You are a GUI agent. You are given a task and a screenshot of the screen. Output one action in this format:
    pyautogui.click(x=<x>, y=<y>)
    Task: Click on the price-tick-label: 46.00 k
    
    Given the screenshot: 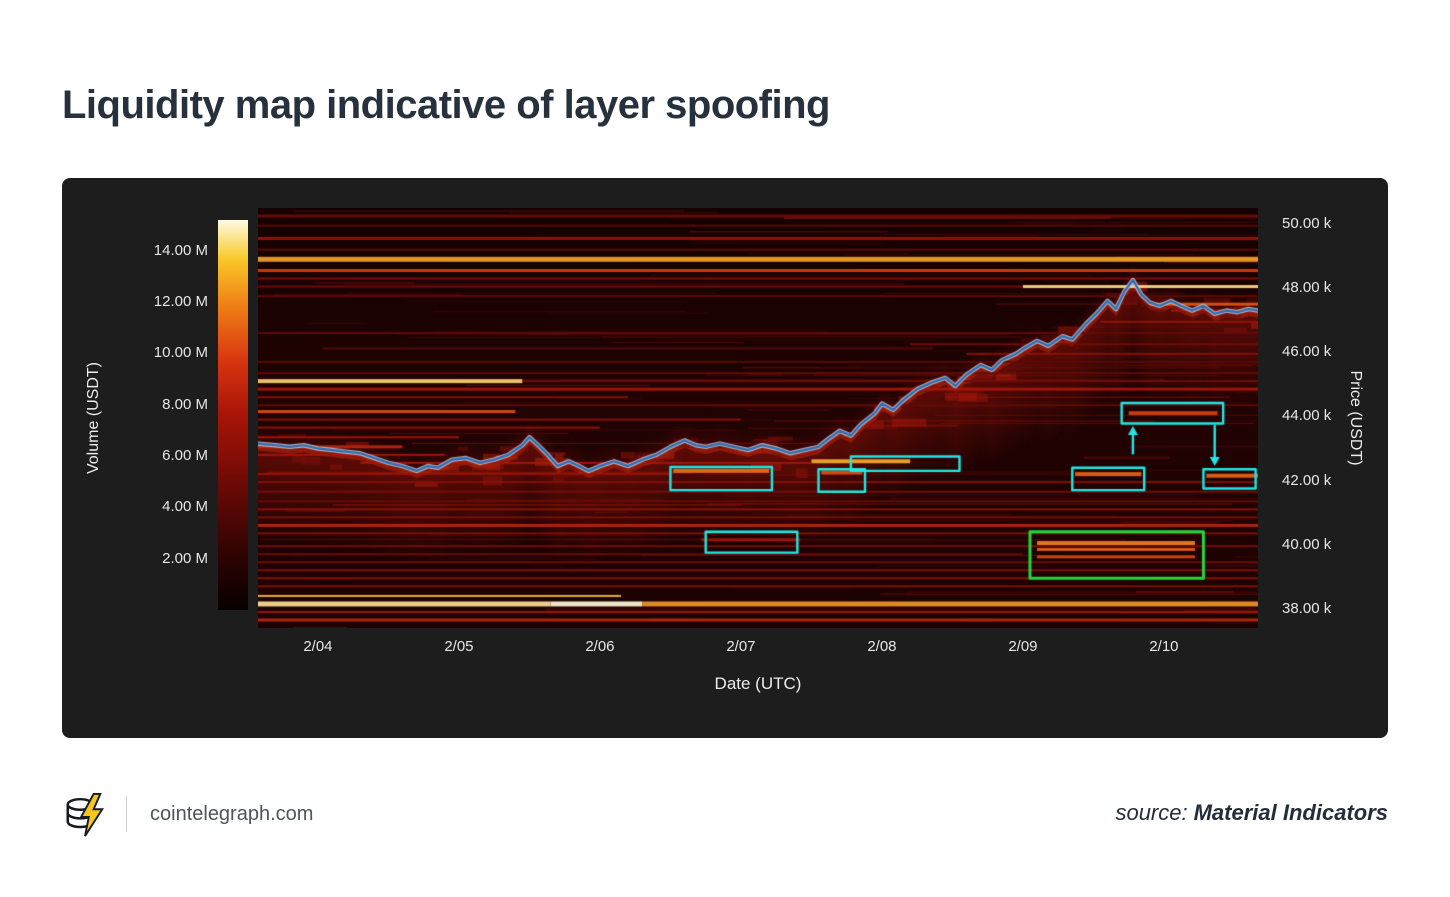 What is the action you would take?
    pyautogui.click(x=1307, y=352)
    